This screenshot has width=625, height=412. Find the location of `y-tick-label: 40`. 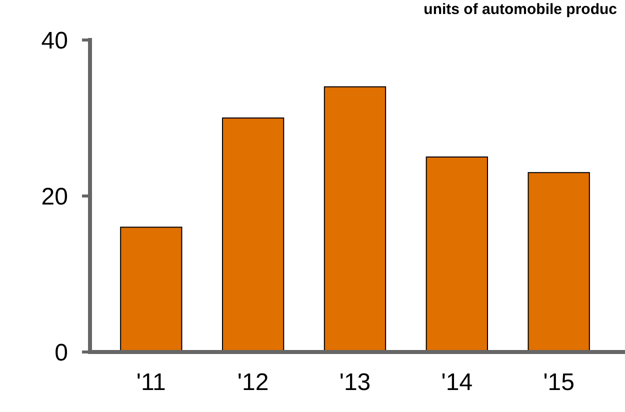

y-tick-label: 40 is located at coordinates (54, 40).